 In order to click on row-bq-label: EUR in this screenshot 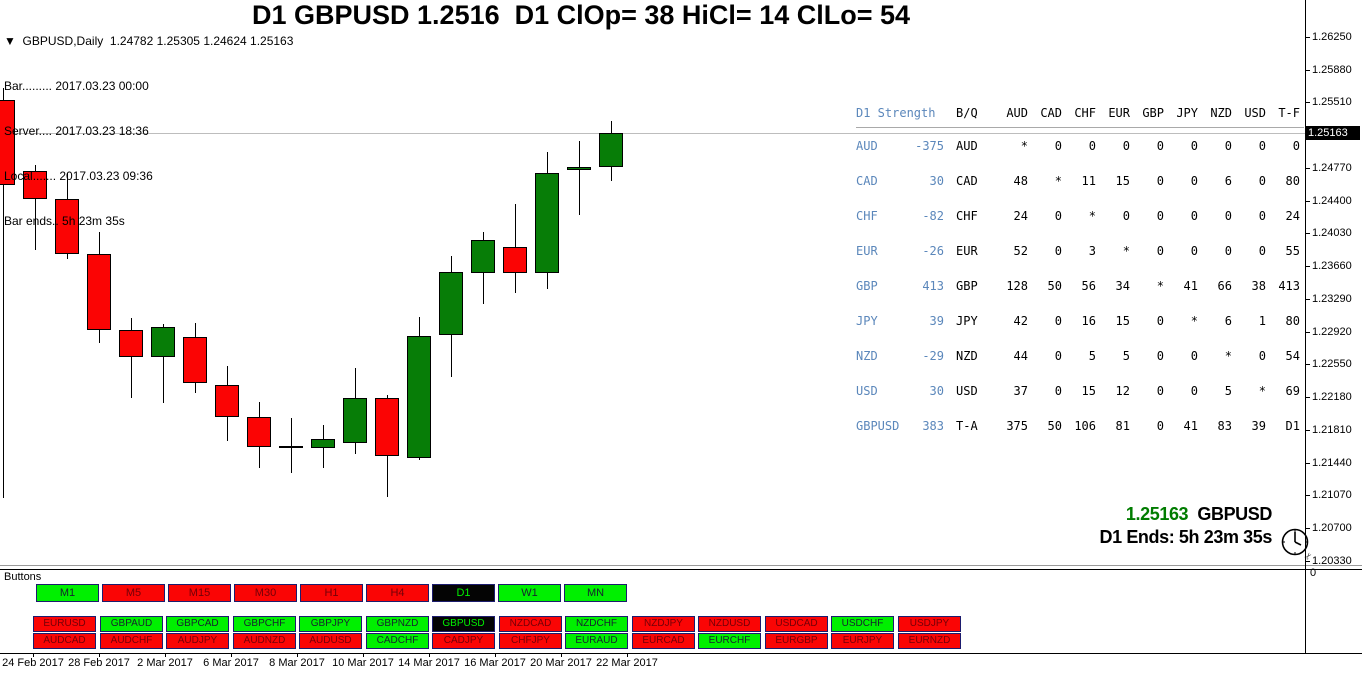, I will do `click(967, 250)`.